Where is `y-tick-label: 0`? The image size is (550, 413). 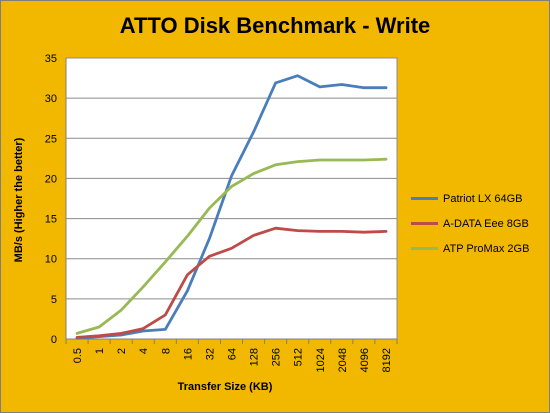
y-tick-label: 0 is located at coordinates (54, 340).